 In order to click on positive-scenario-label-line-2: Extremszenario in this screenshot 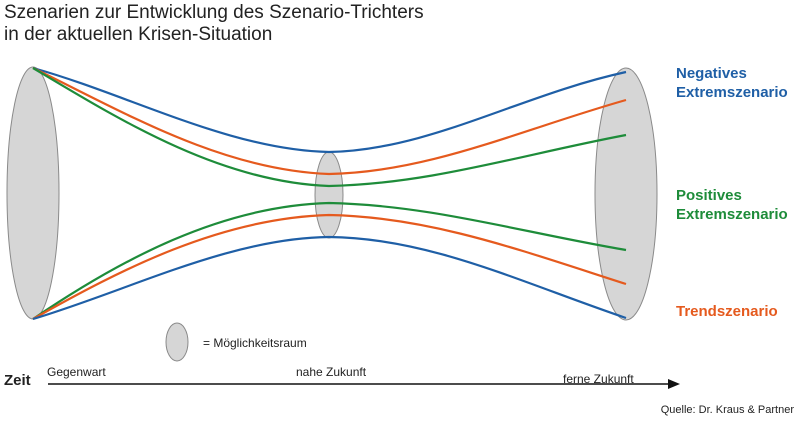, I will do `click(732, 214)`.